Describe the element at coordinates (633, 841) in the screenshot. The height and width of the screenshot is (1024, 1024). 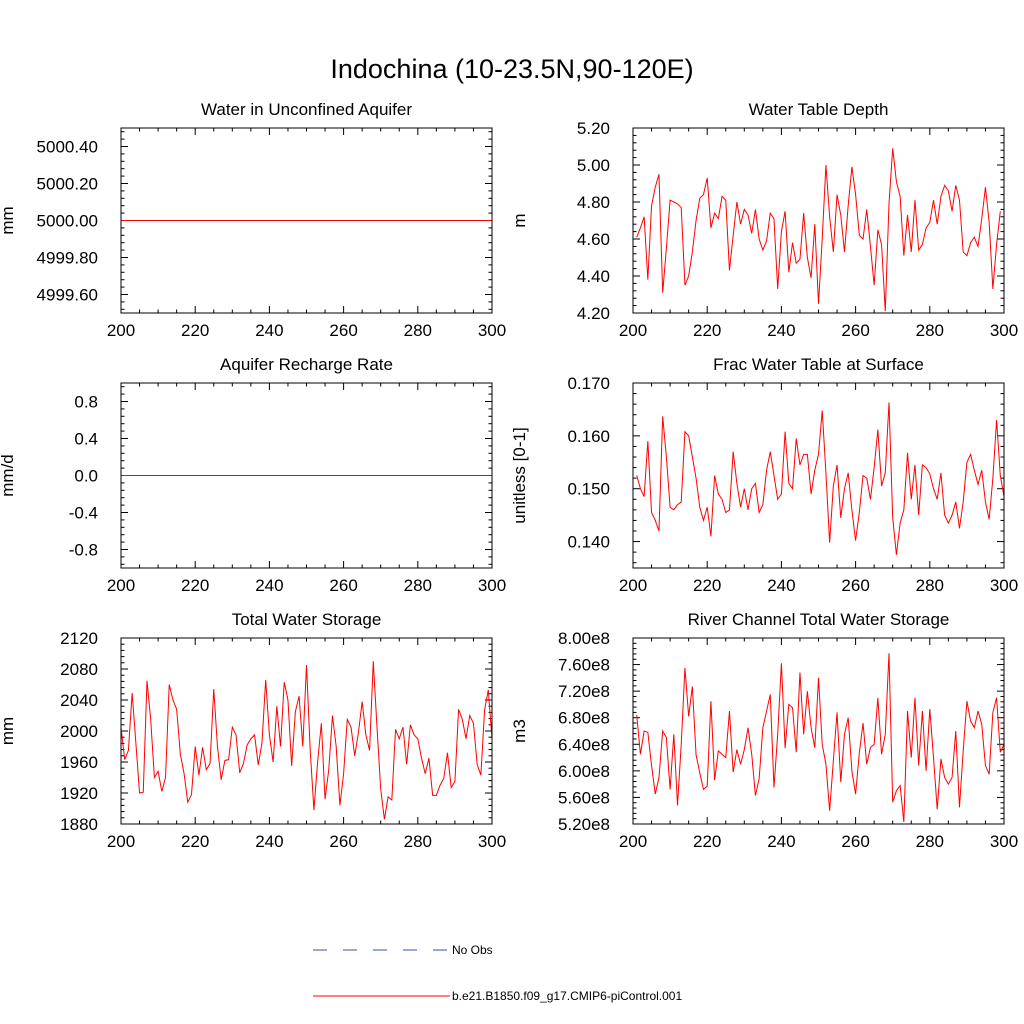
I see `panel-river-channel-total-water-storage-xtick-label: 200` at that location.